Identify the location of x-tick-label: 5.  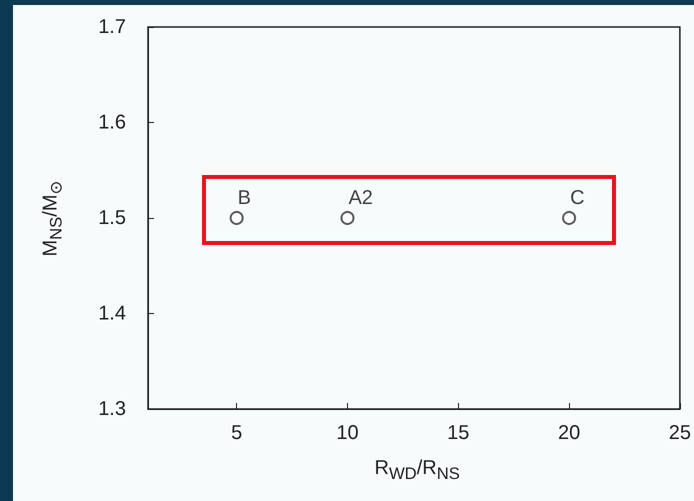
(236, 433).